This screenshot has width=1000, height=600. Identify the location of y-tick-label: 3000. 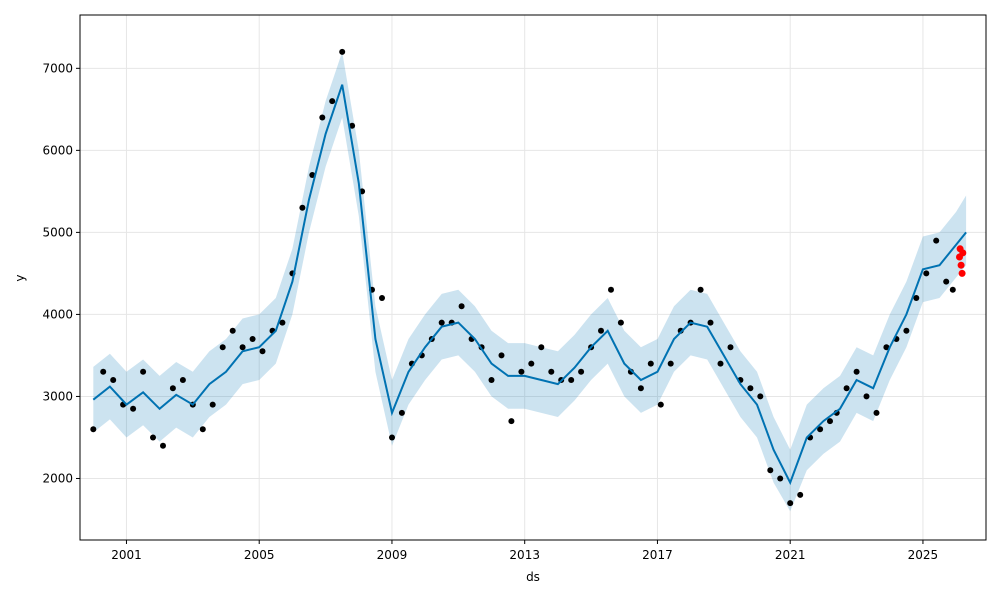
(57, 396).